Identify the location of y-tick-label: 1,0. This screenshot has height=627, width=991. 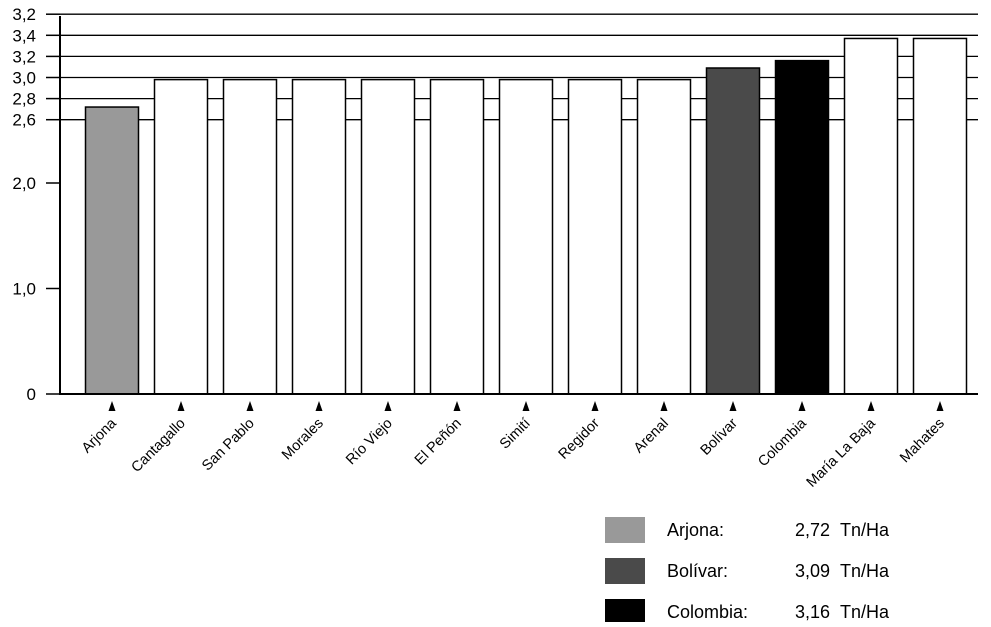
(24, 289).